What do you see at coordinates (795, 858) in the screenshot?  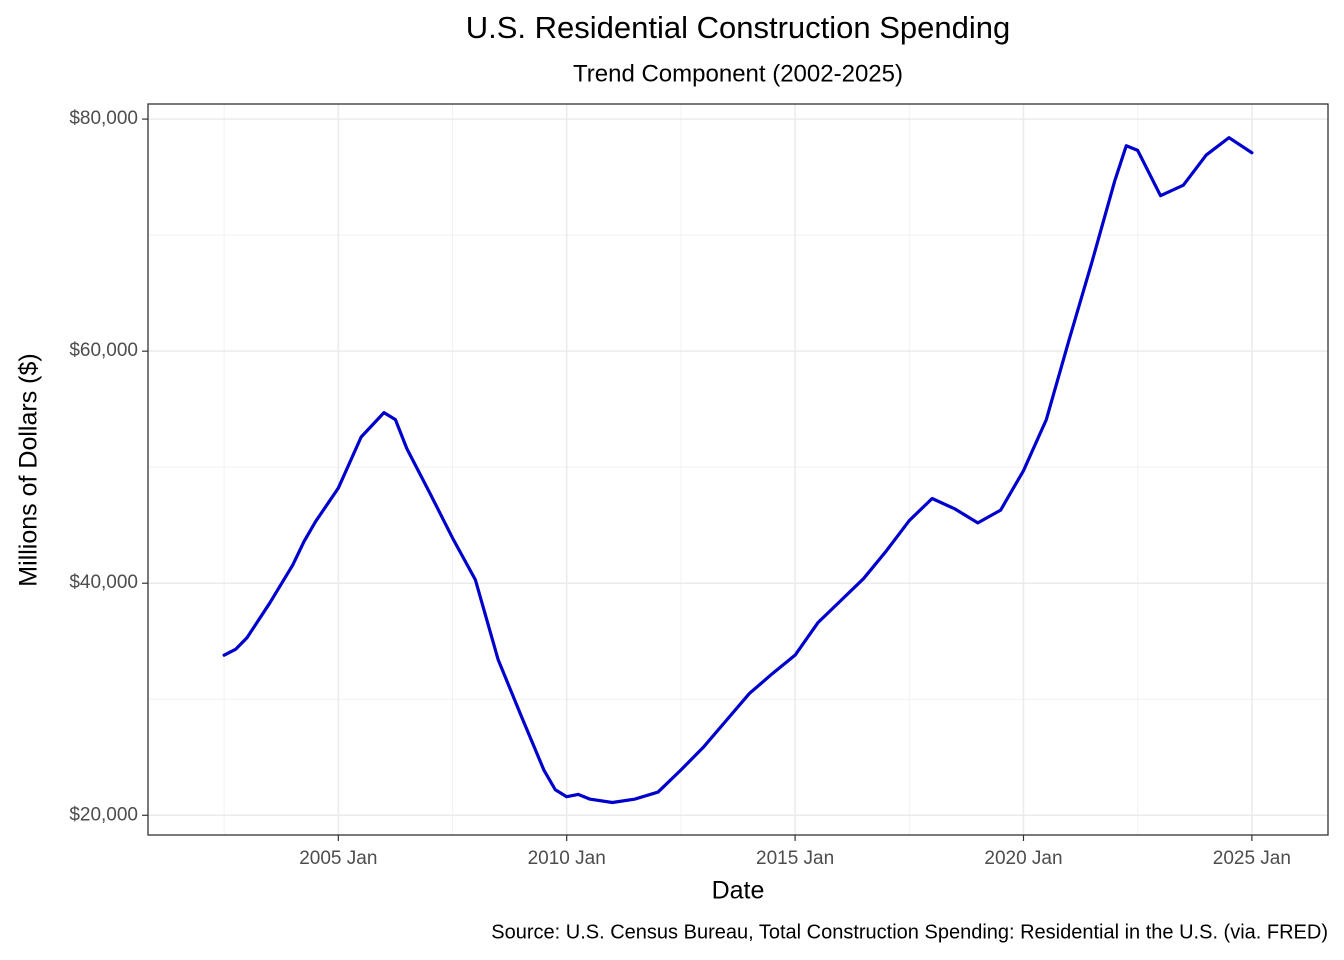 I see `x-tick-label: 2015 Jan` at bounding box center [795, 858].